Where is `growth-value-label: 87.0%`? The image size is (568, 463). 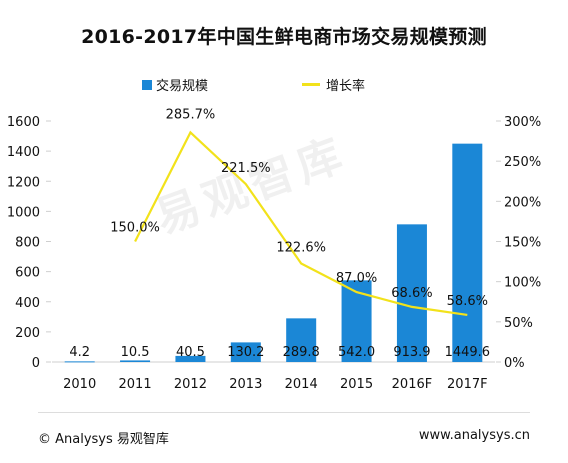 growth-value-label: 87.0% is located at coordinates (356, 278).